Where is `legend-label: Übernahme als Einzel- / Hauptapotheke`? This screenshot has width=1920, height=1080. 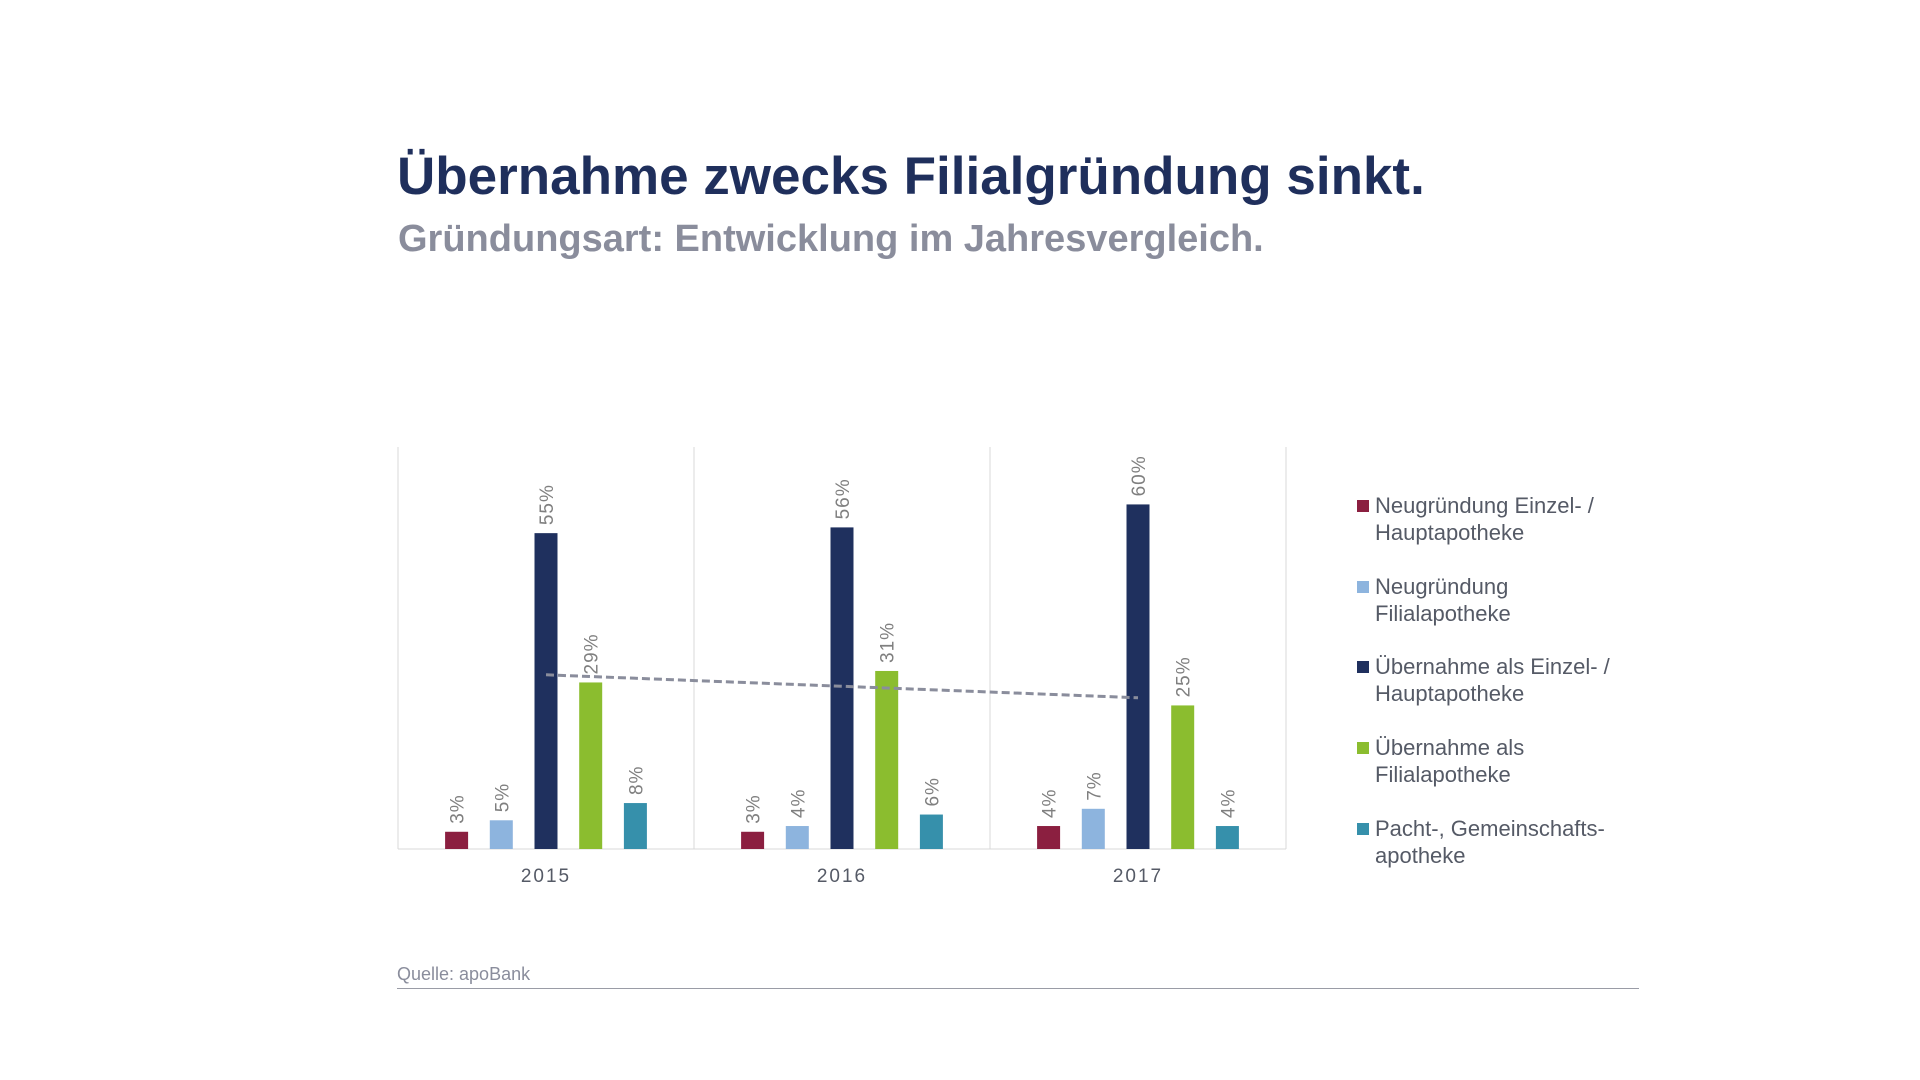 legend-label: Übernahme als Einzel- / Hauptapotheke is located at coordinates (1492, 680).